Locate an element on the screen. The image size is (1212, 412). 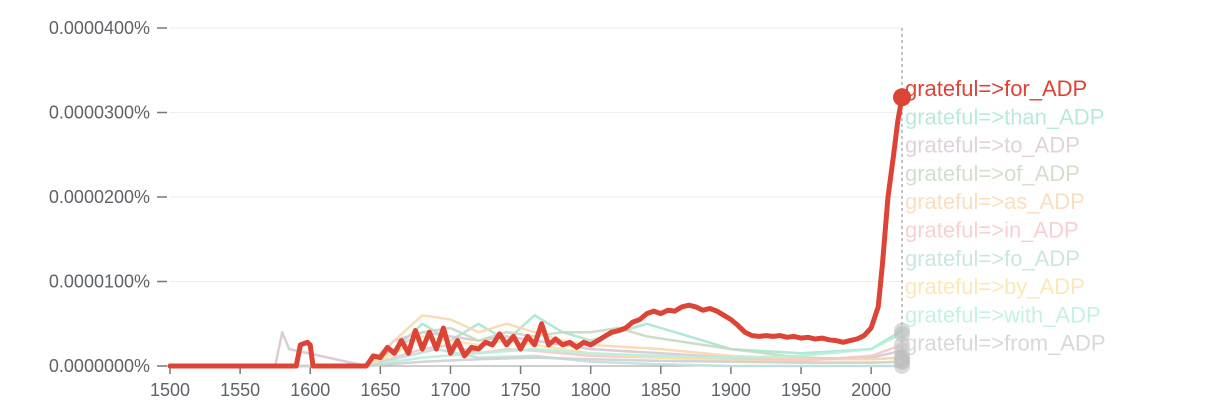
series-label: grateful=>from_ADP is located at coordinates (1005, 343).